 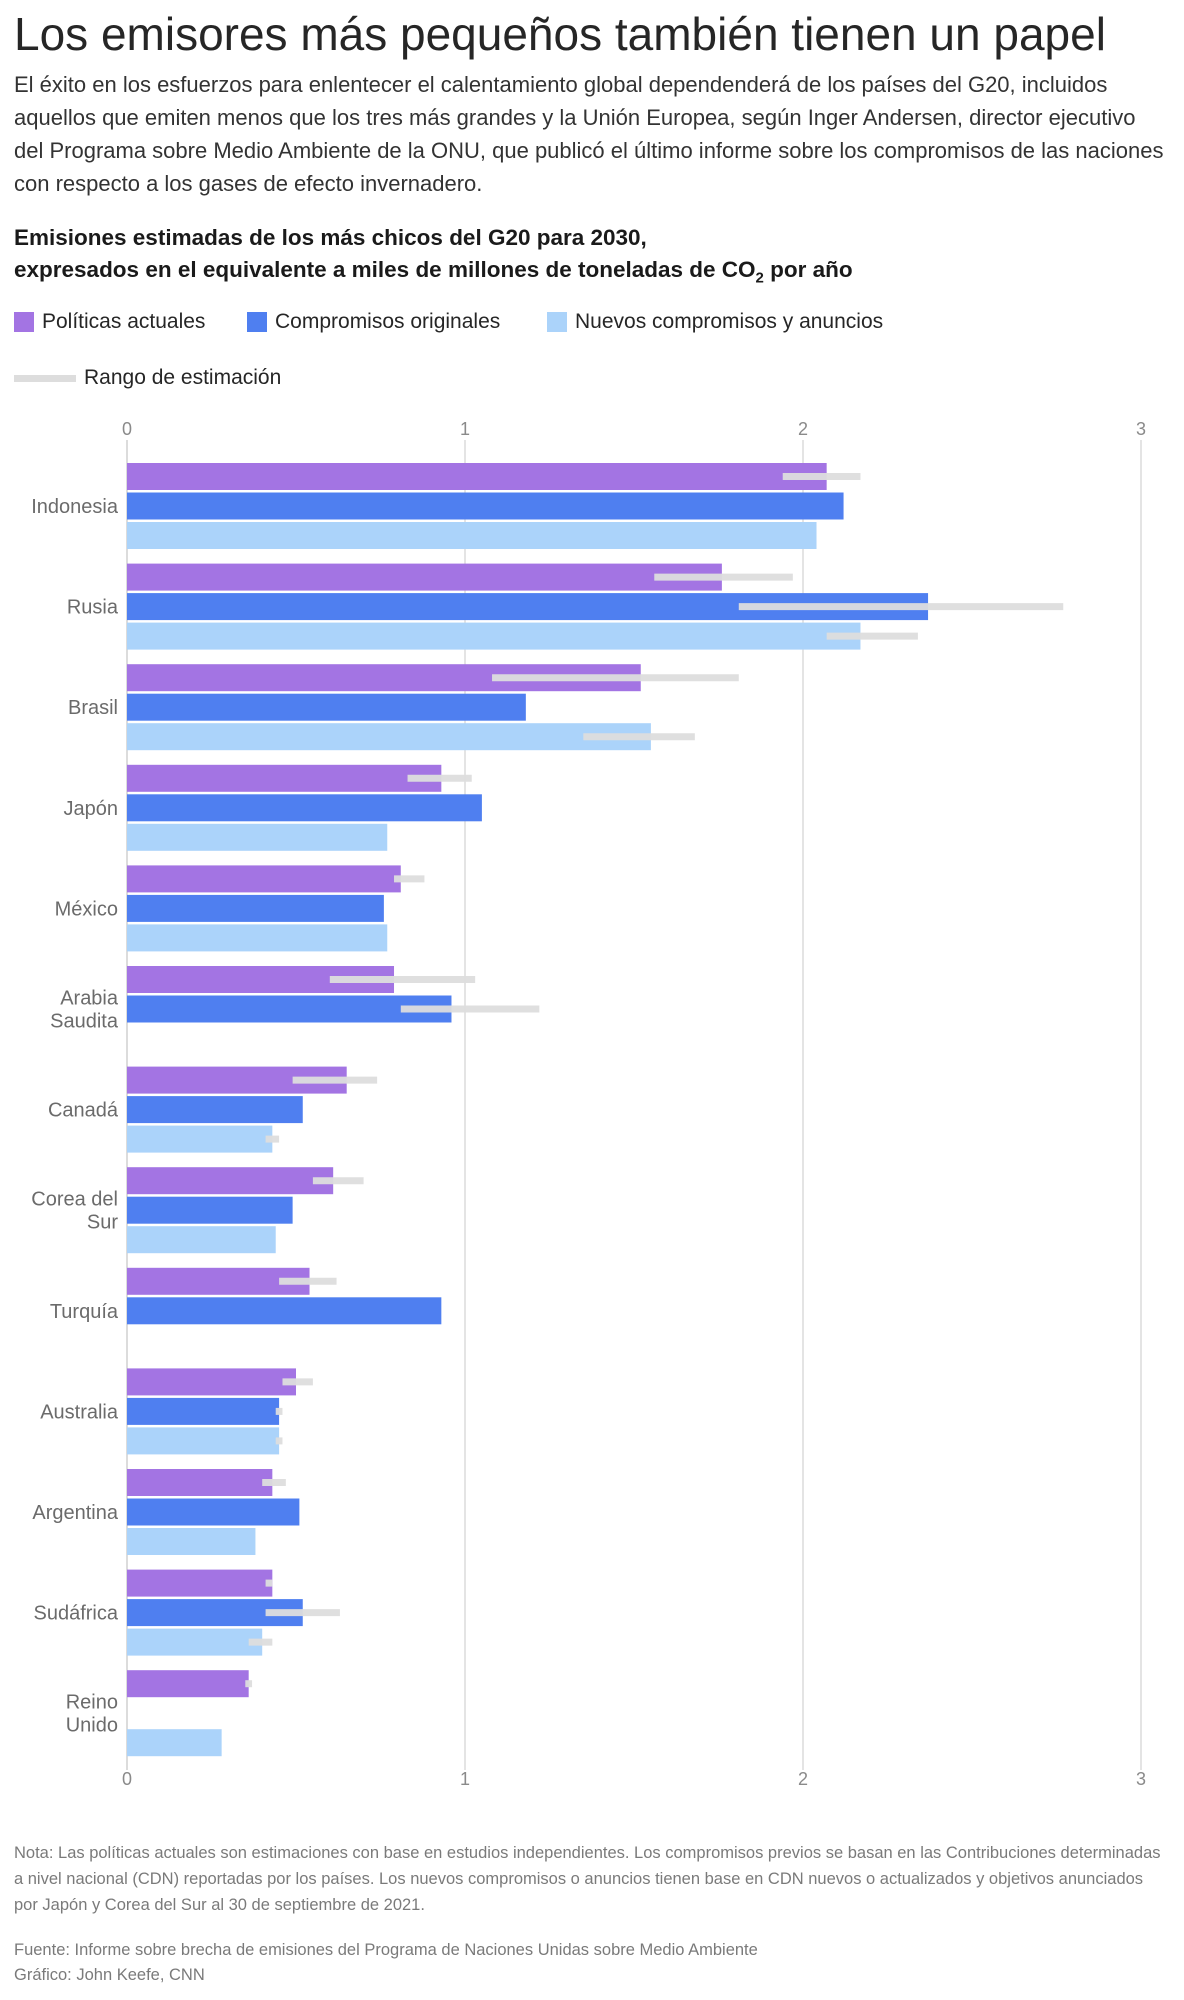 What do you see at coordinates (74, 1211) in the screenshot?
I see `category-label: Corea del Sur` at bounding box center [74, 1211].